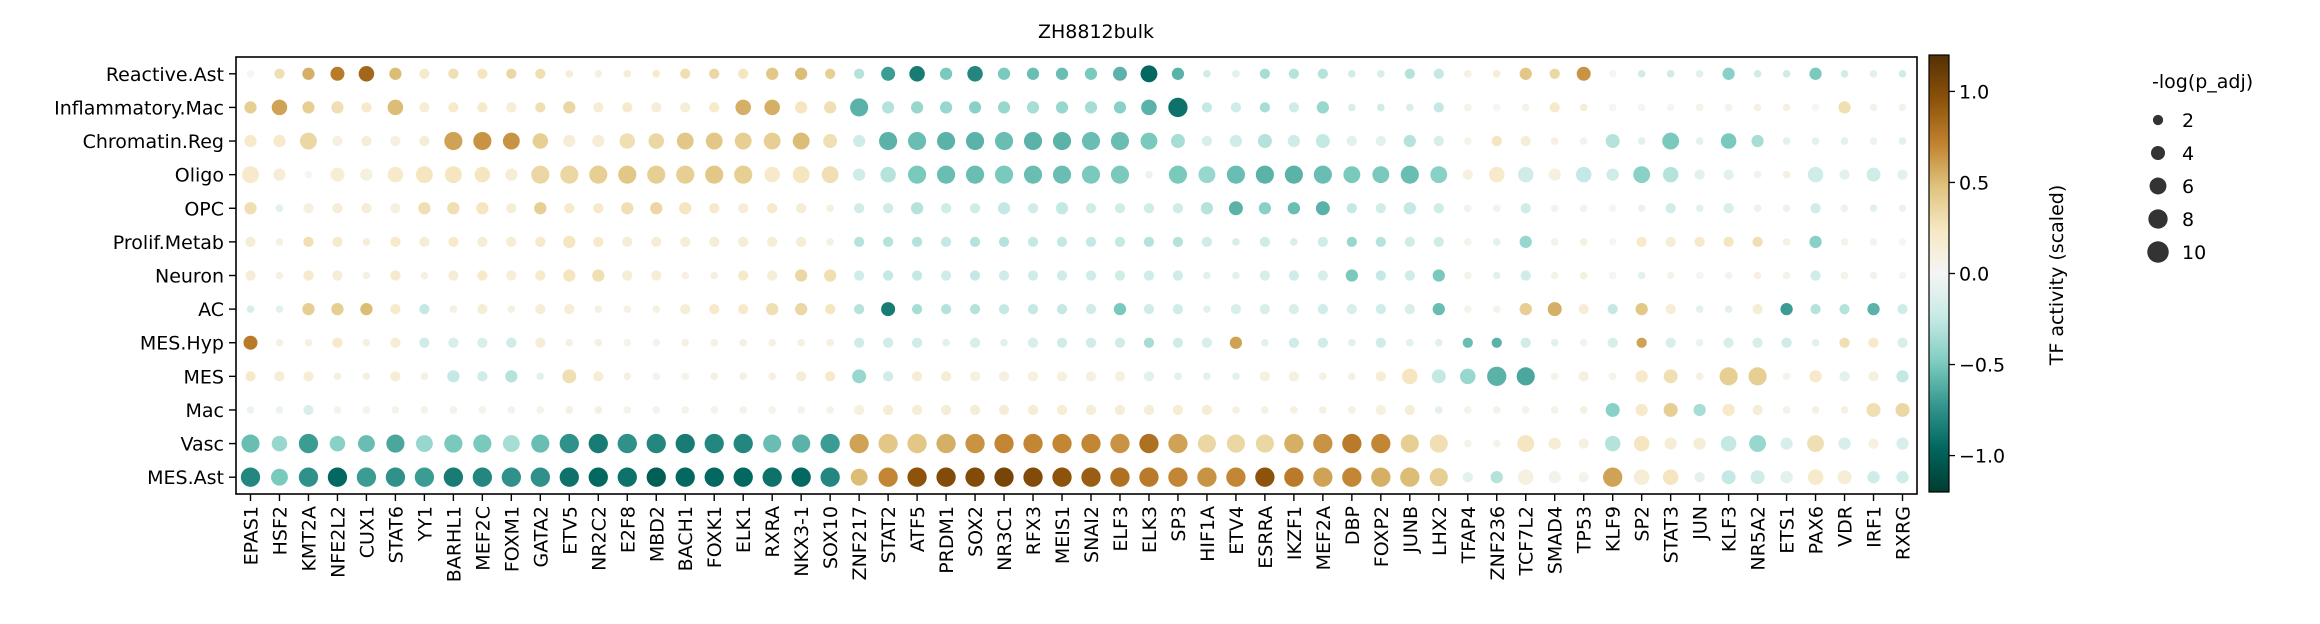 The image size is (2320, 624). I want to click on dot-reactive-ast-sp3, so click(1178, 73).